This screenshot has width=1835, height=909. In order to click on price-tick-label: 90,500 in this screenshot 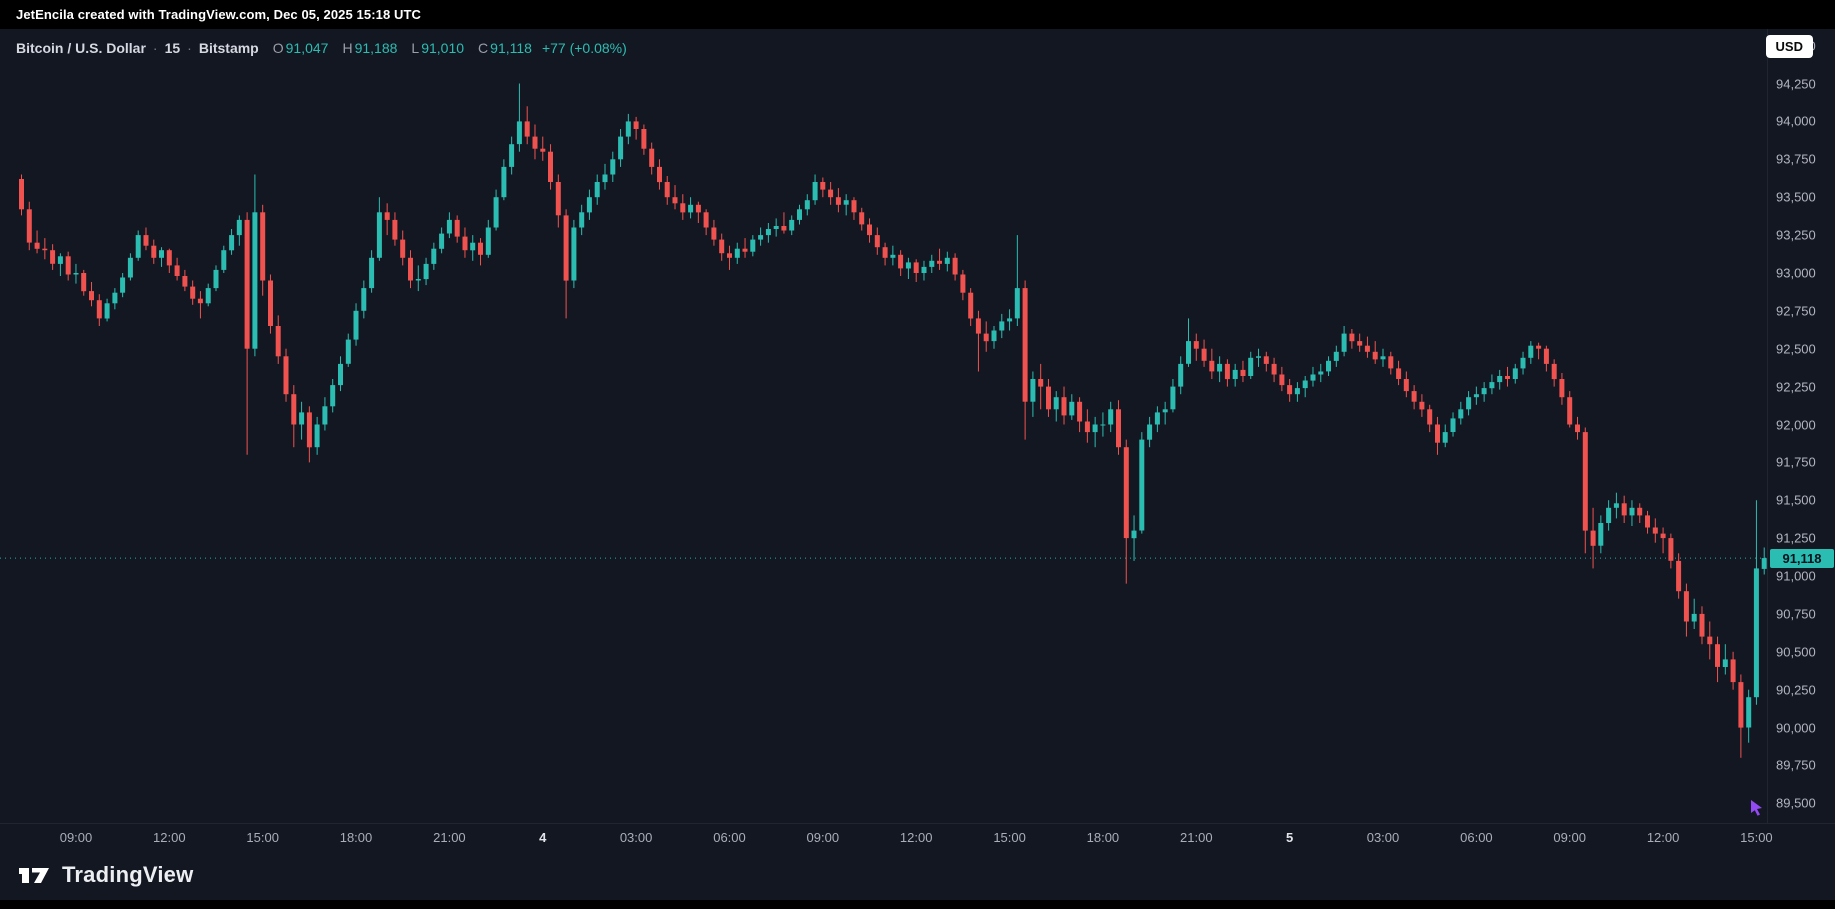, I will do `click(1796, 652)`.